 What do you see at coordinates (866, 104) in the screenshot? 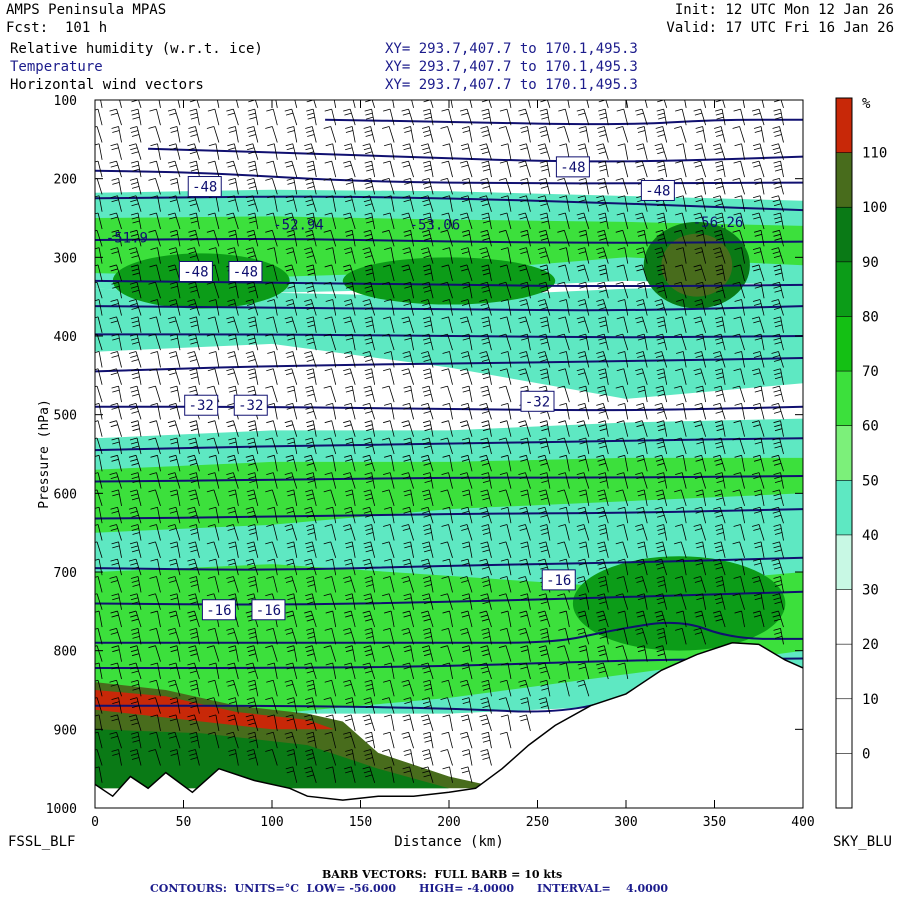
I see `colorbar-unit: %` at bounding box center [866, 104].